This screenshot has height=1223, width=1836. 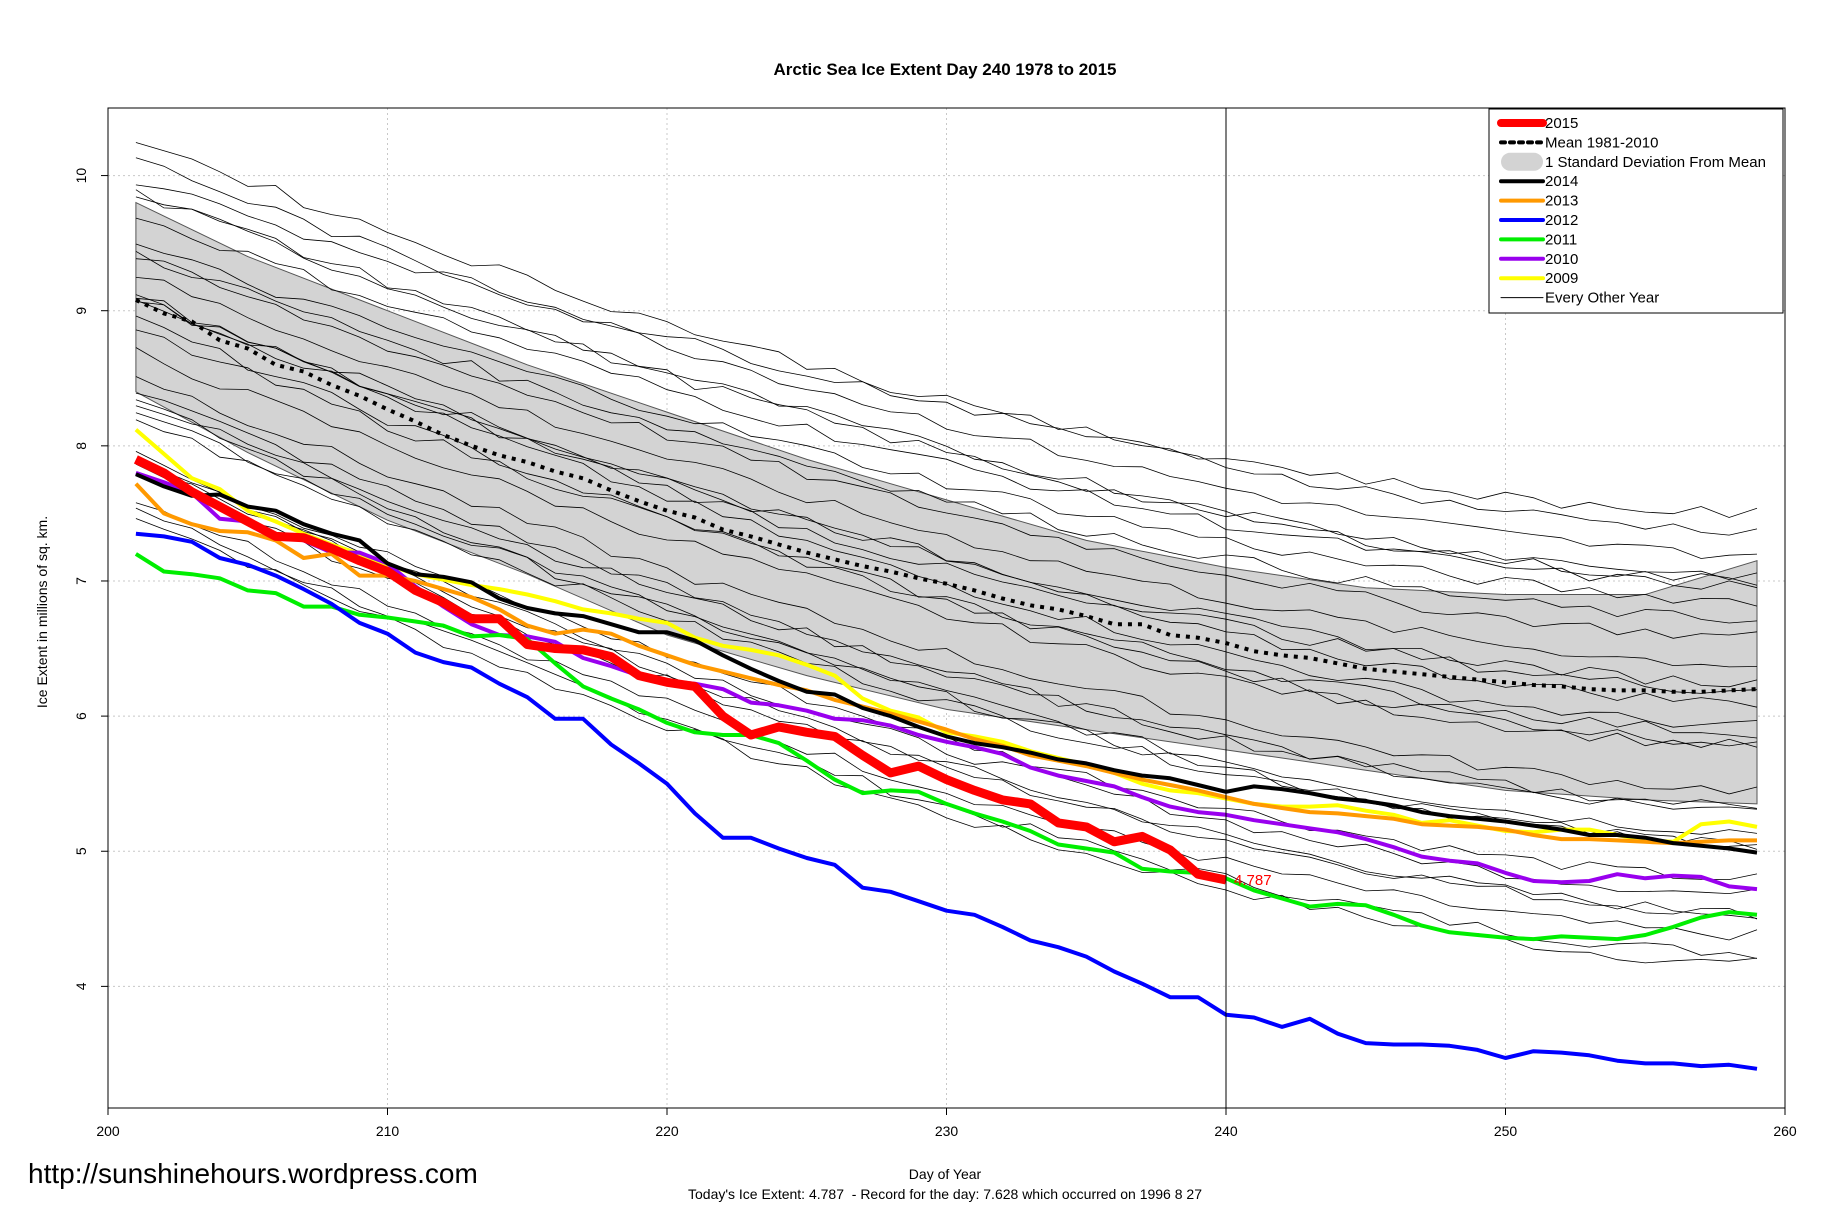 What do you see at coordinates (1785, 1131) in the screenshot?
I see `x-tick-label-260: 260` at bounding box center [1785, 1131].